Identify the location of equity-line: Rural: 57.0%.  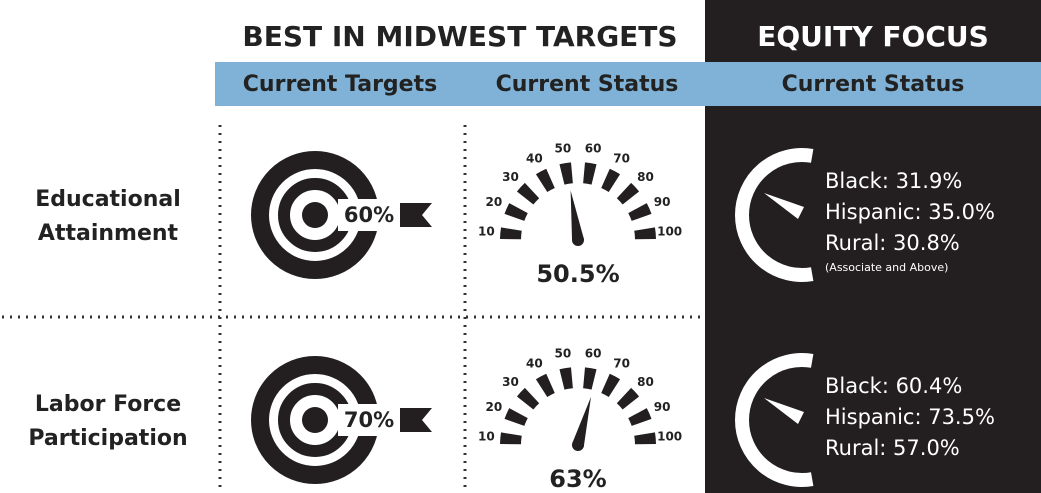
(892, 448).